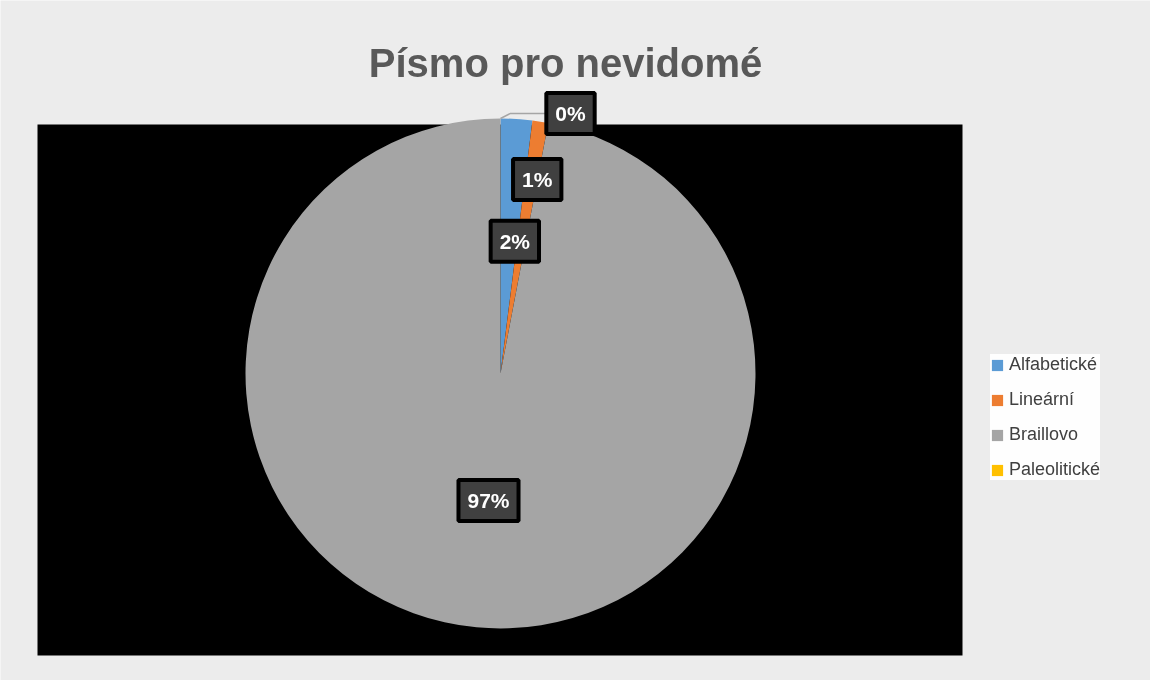  Describe the element at coordinates (1042, 399) in the screenshot. I see `legend-label: Lineární` at that location.